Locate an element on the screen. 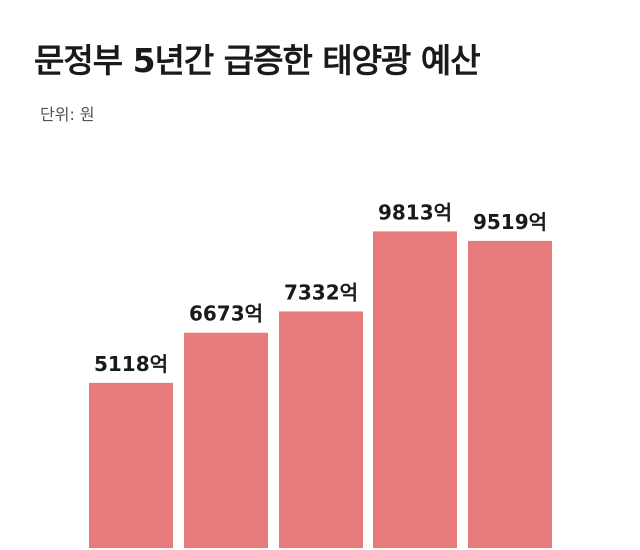 This screenshot has height=550, width=640. bar-value-label-4: 9813억 is located at coordinates (415, 212).